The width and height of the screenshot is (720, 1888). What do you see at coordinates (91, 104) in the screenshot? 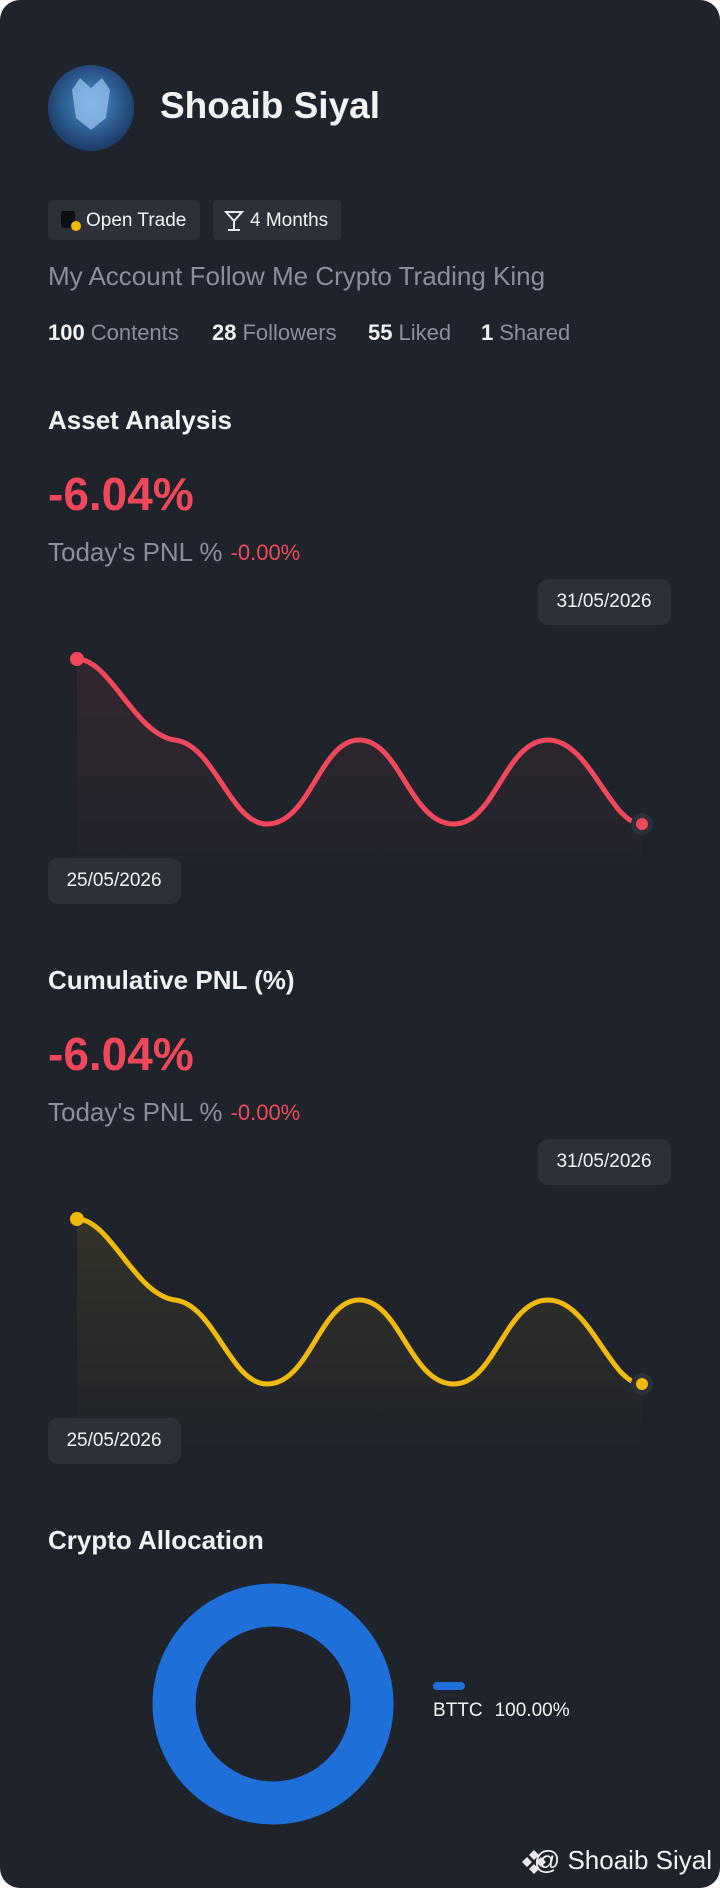
I see `avatar-lion` at bounding box center [91, 104].